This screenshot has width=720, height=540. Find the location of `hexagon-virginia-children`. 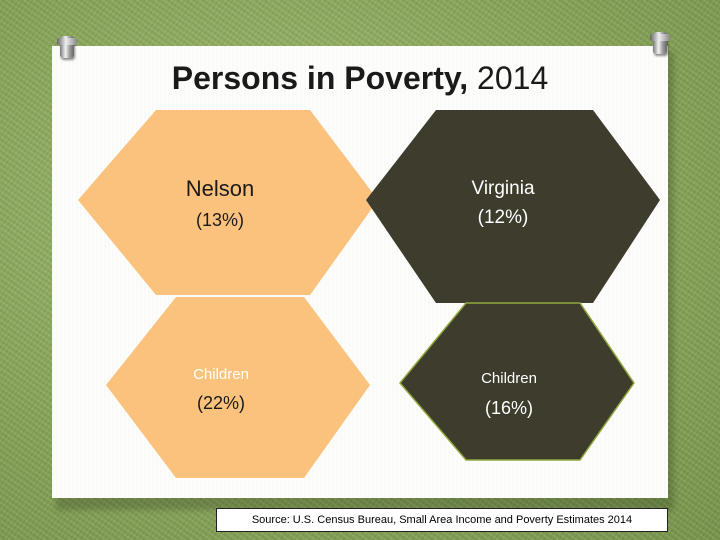

hexagon-virginia-children is located at coordinates (517, 381).